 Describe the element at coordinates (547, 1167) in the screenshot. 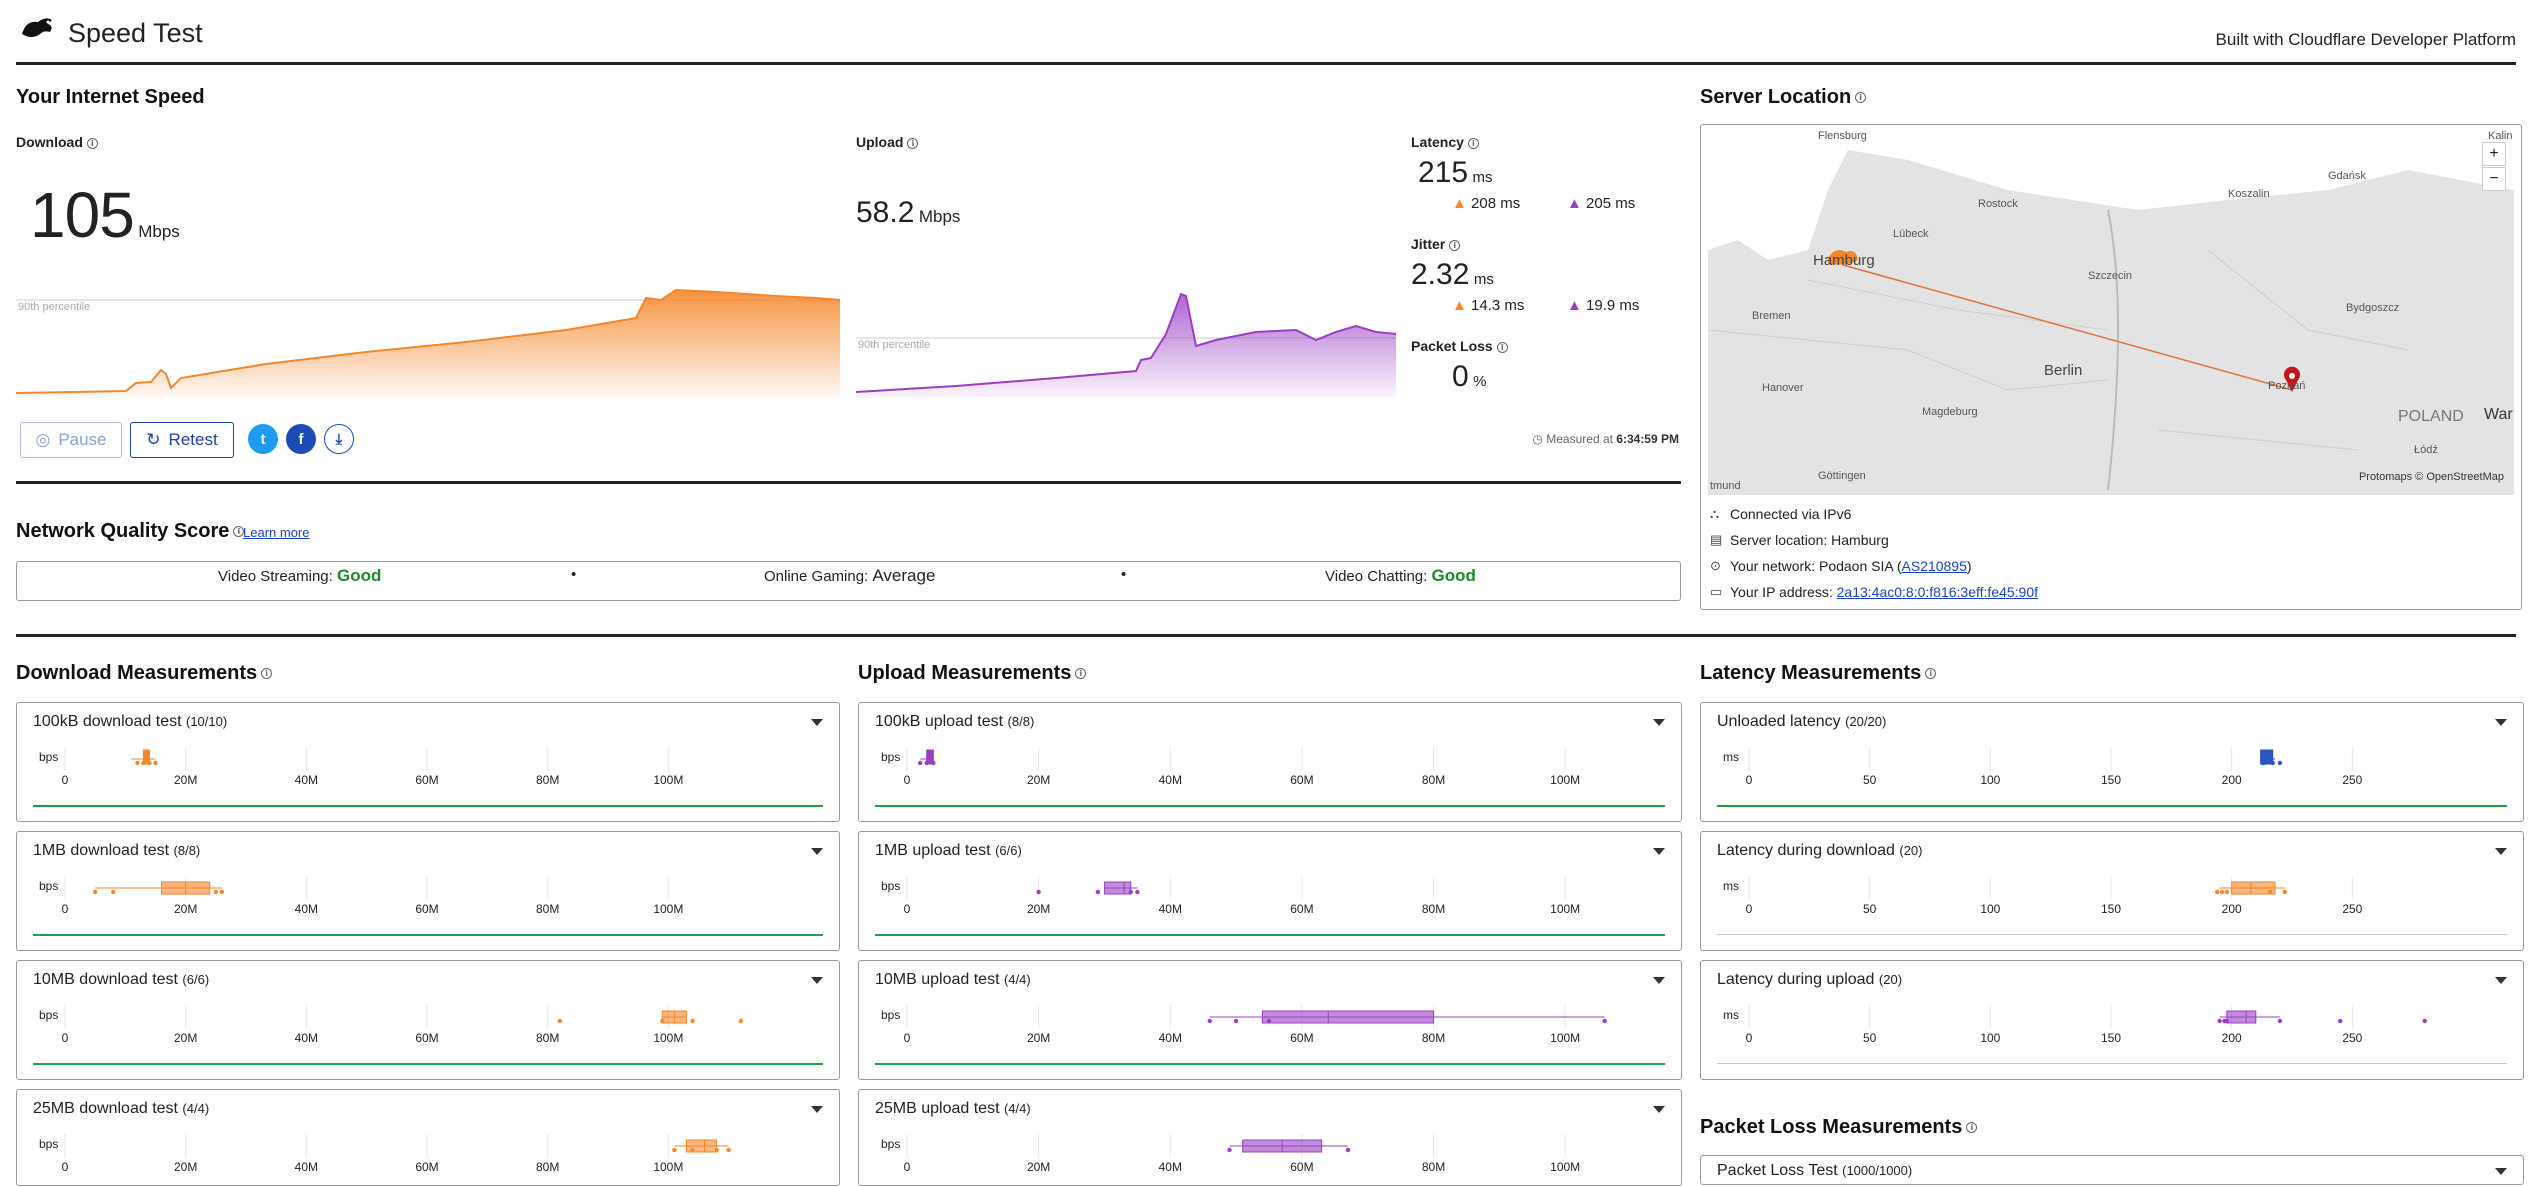

I see `axis-tick-label: 80M` at that location.